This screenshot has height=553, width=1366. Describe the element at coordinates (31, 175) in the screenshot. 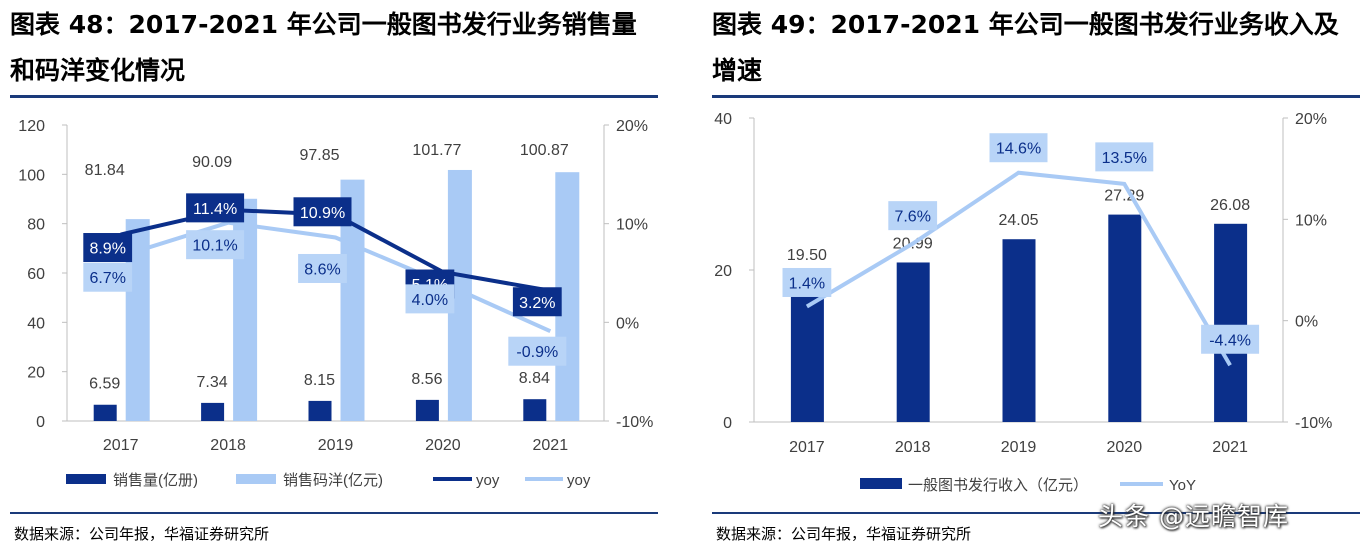

I see `left-tick-label: 100` at that location.